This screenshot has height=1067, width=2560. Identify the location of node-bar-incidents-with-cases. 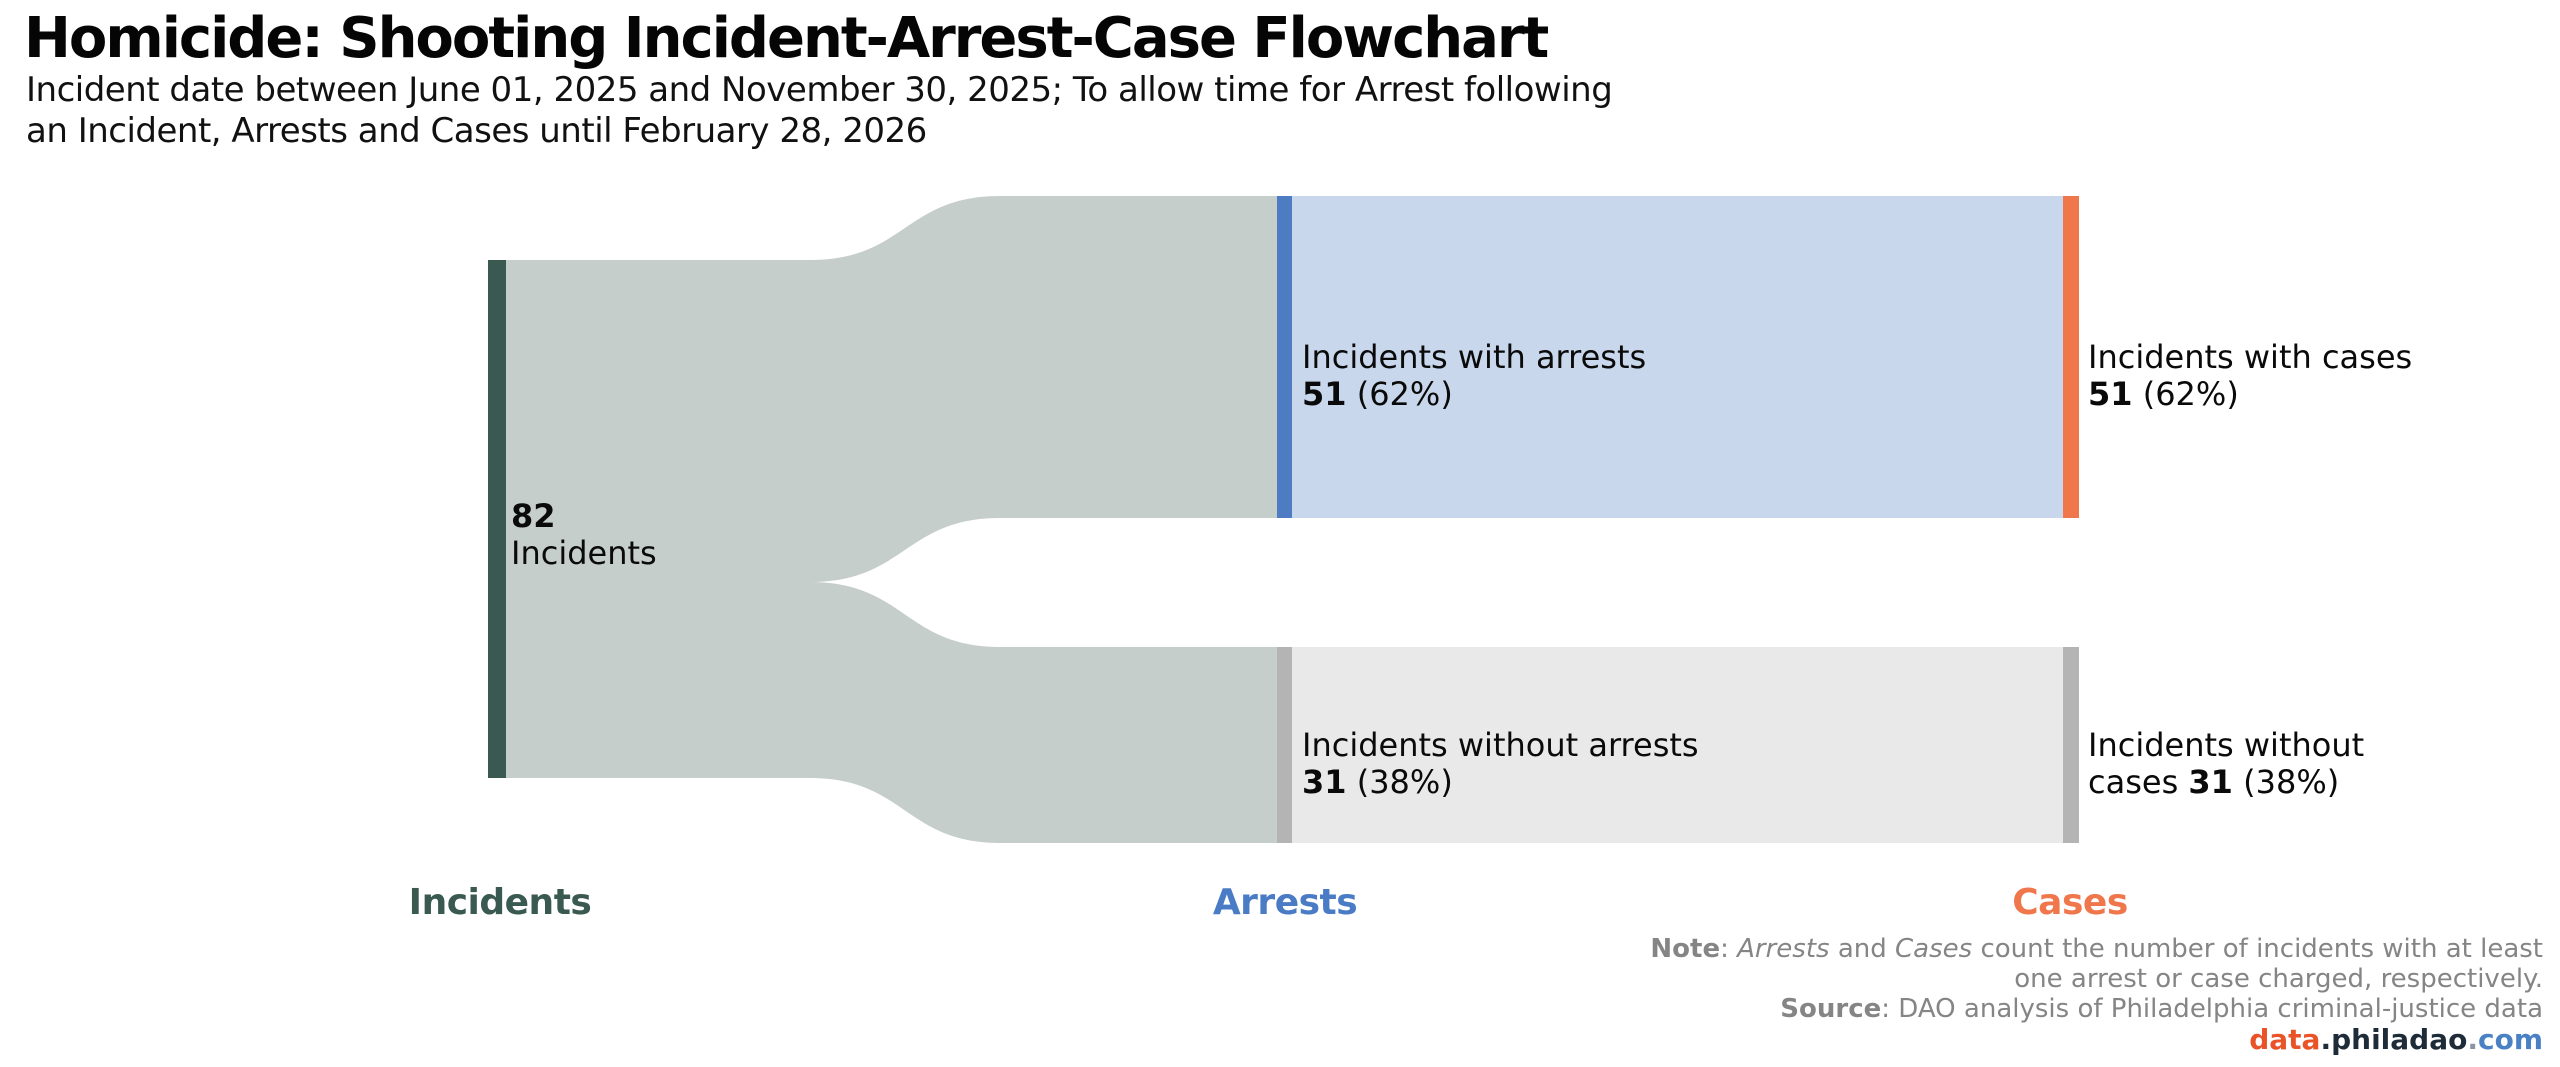
(2071, 357).